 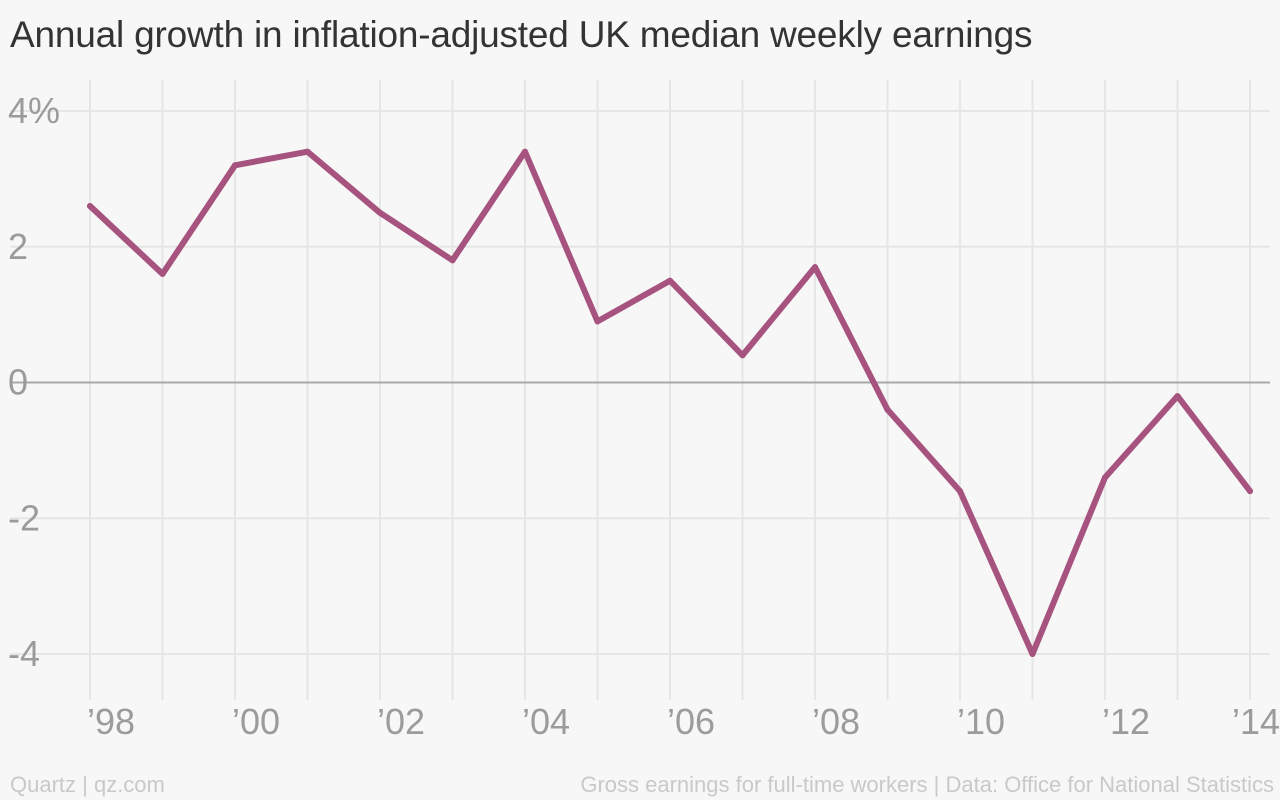 What do you see at coordinates (836, 721) in the screenshot?
I see `x-tick-label: ’08` at bounding box center [836, 721].